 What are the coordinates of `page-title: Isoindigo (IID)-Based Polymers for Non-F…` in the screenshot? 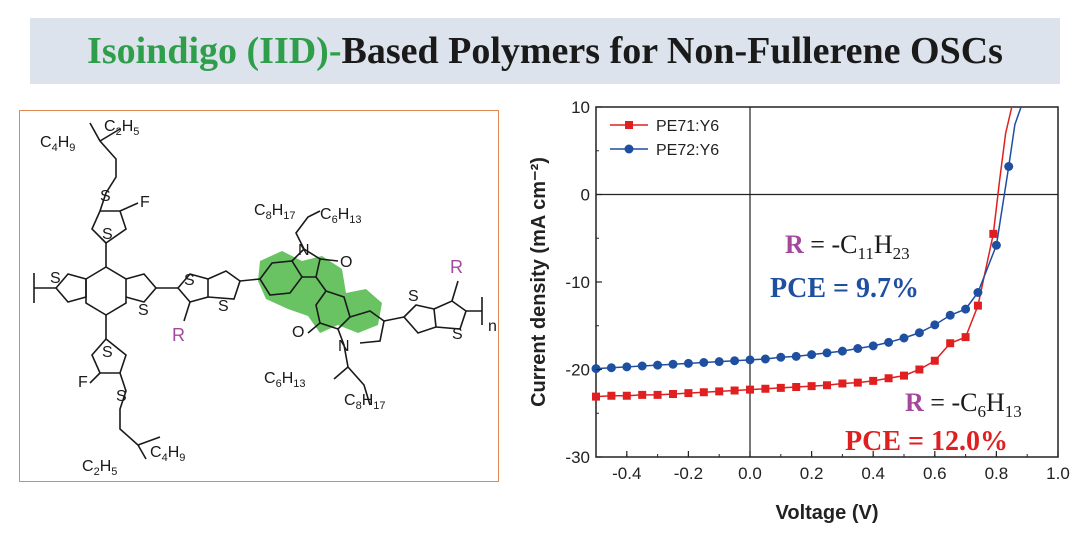 It's located at (545, 51).